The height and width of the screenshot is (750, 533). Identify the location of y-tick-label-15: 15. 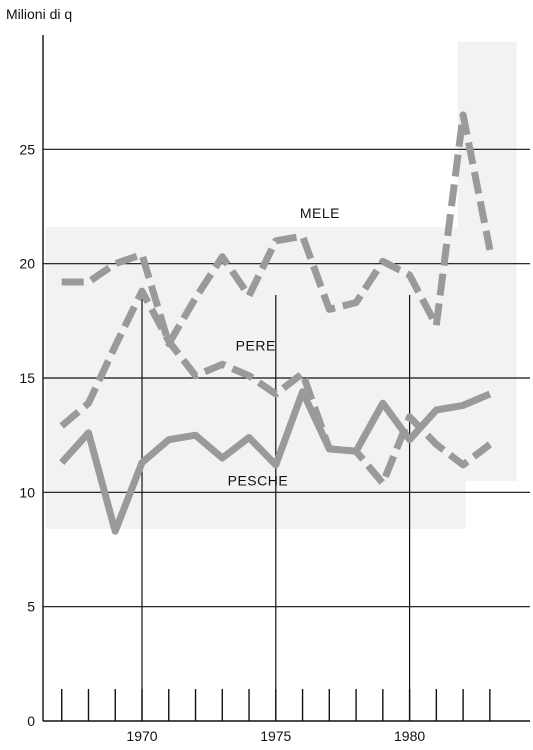
(27, 378).